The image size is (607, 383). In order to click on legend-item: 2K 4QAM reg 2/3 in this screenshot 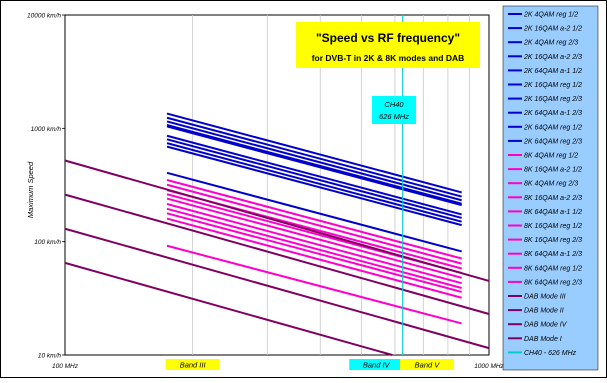, I will do `click(550, 43)`.